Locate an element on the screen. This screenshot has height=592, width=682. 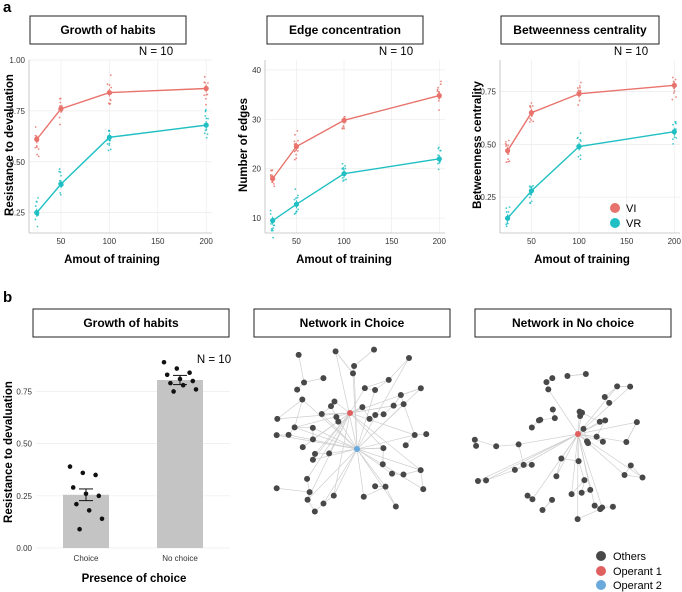
series-point-vi is located at coordinates (531, 113).